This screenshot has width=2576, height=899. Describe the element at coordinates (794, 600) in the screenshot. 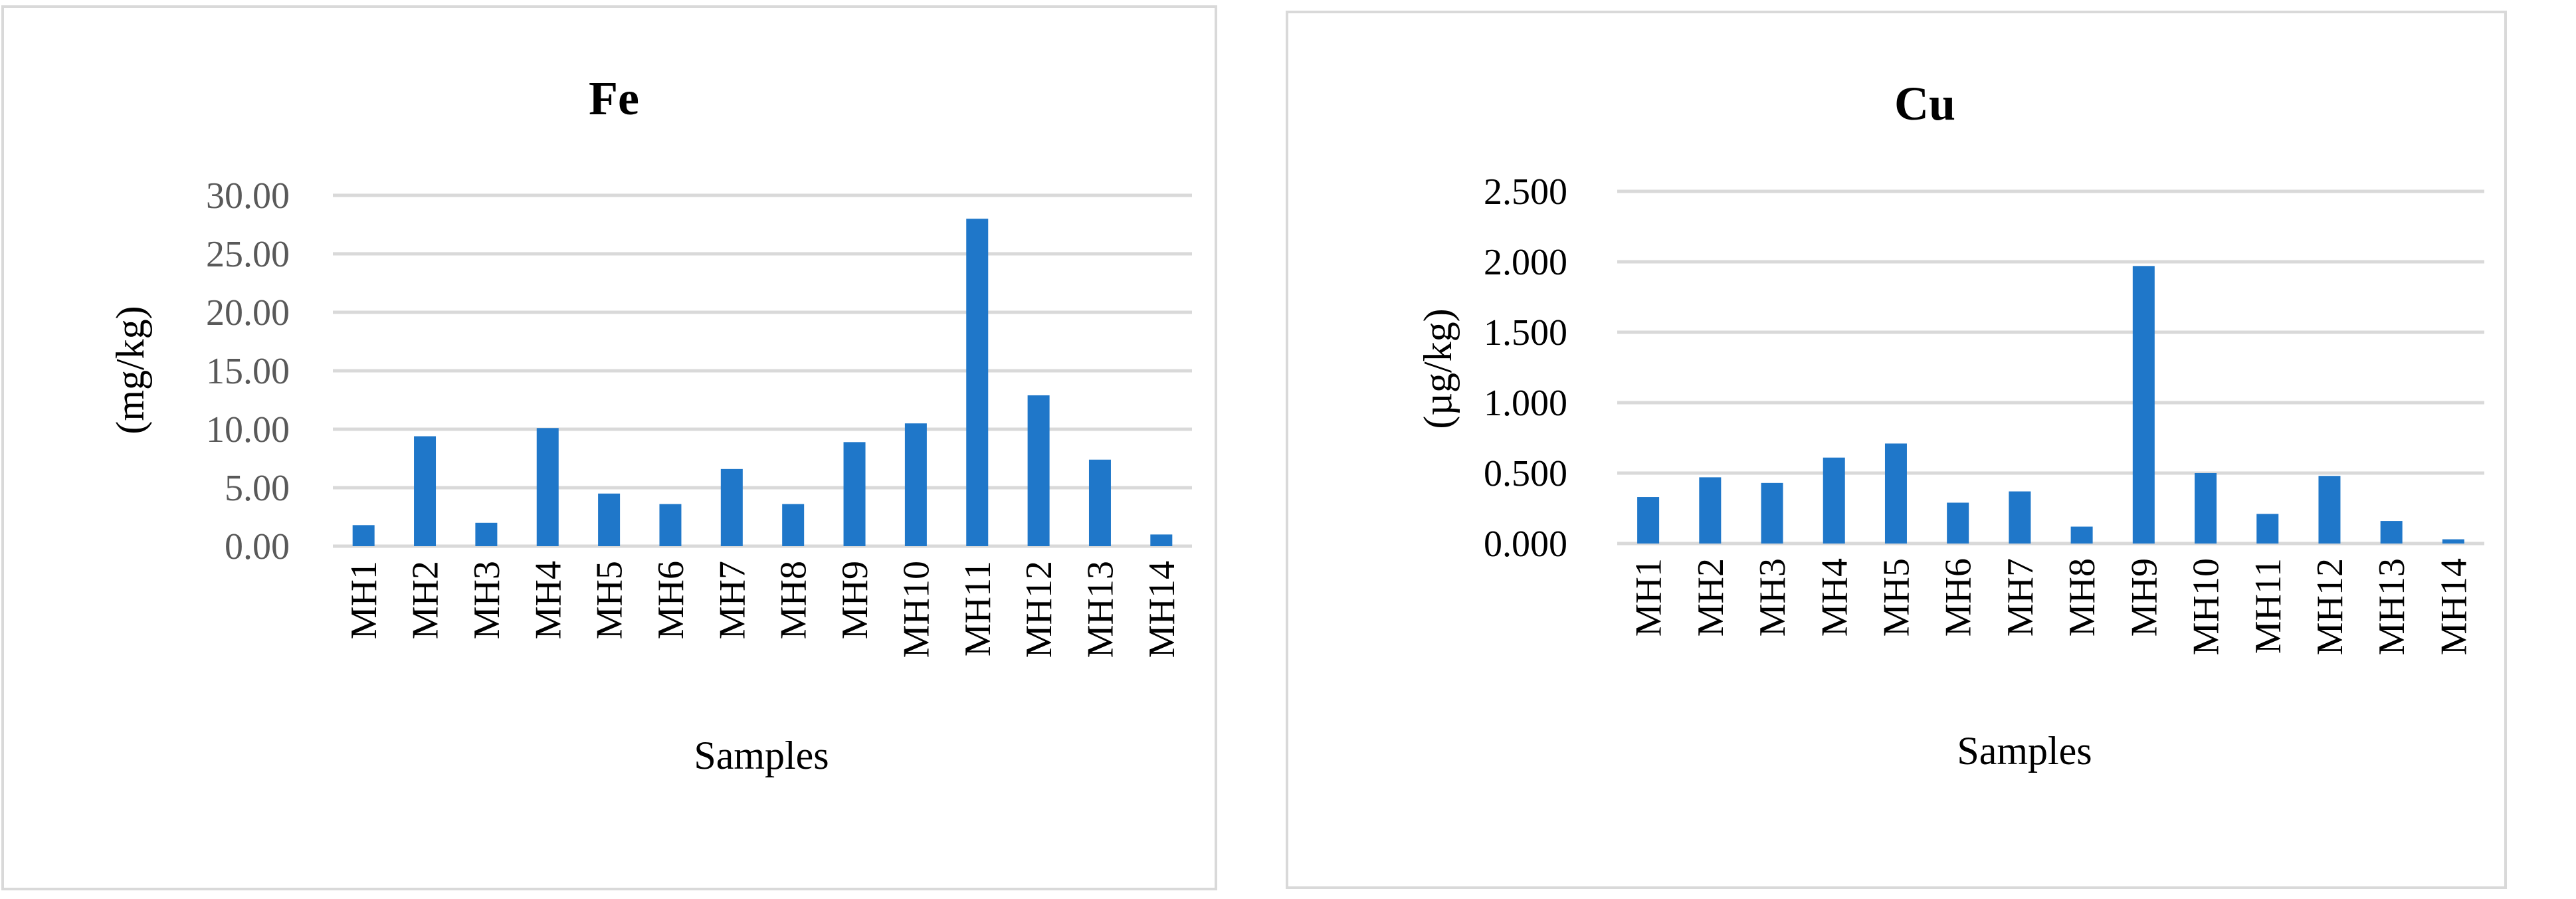

I see `fe-x-tick-label: MH8` at that location.